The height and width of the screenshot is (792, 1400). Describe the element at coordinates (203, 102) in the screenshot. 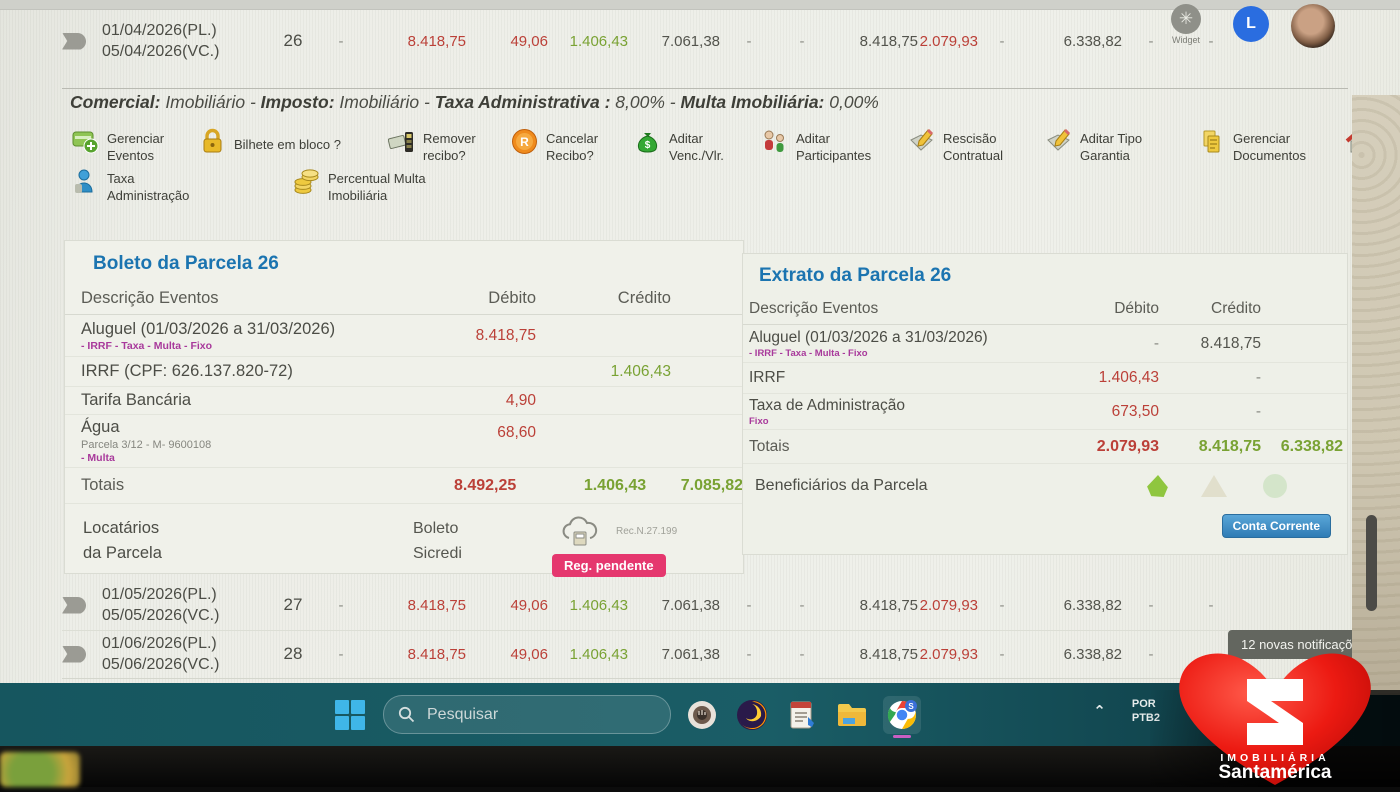

I see `contract-value: Imobiliário` at that location.